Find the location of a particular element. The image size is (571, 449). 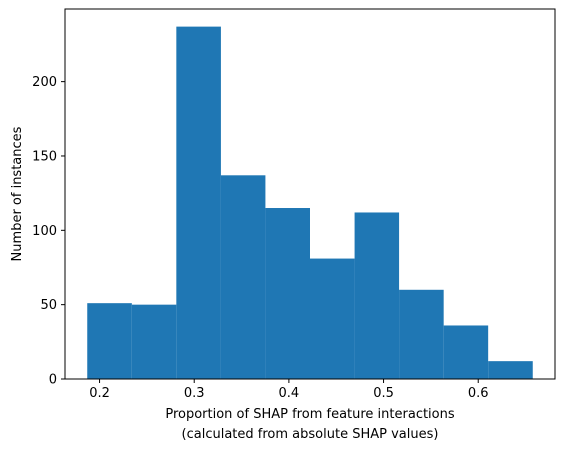

y-tick-label: 100 is located at coordinates (44, 231).